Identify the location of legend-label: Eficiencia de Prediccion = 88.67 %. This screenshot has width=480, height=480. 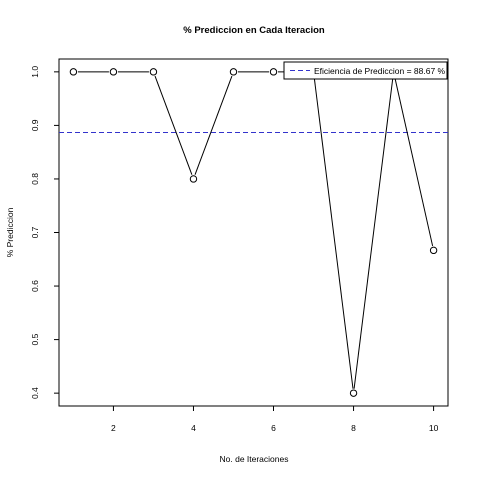
(380, 71).